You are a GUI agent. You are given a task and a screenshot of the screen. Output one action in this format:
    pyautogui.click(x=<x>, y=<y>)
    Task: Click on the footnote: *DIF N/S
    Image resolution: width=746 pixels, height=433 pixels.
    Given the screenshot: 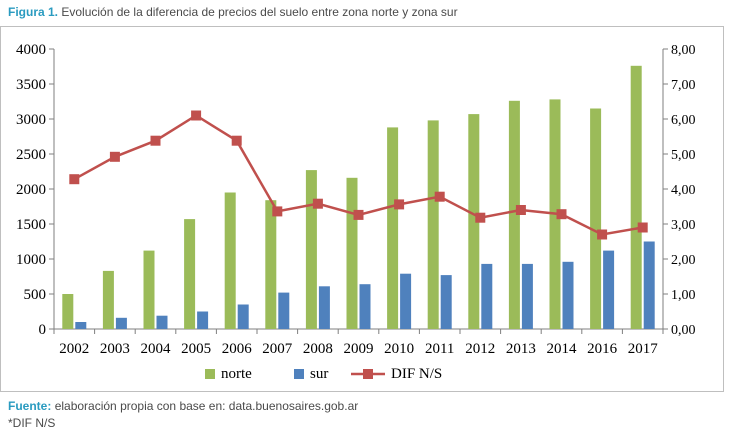 What is the action you would take?
    pyautogui.click(x=32, y=423)
    